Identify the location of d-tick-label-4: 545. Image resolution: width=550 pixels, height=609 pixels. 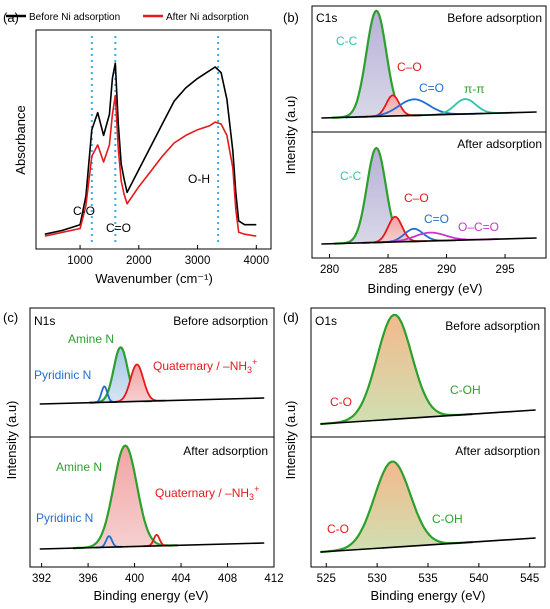
(529, 579).